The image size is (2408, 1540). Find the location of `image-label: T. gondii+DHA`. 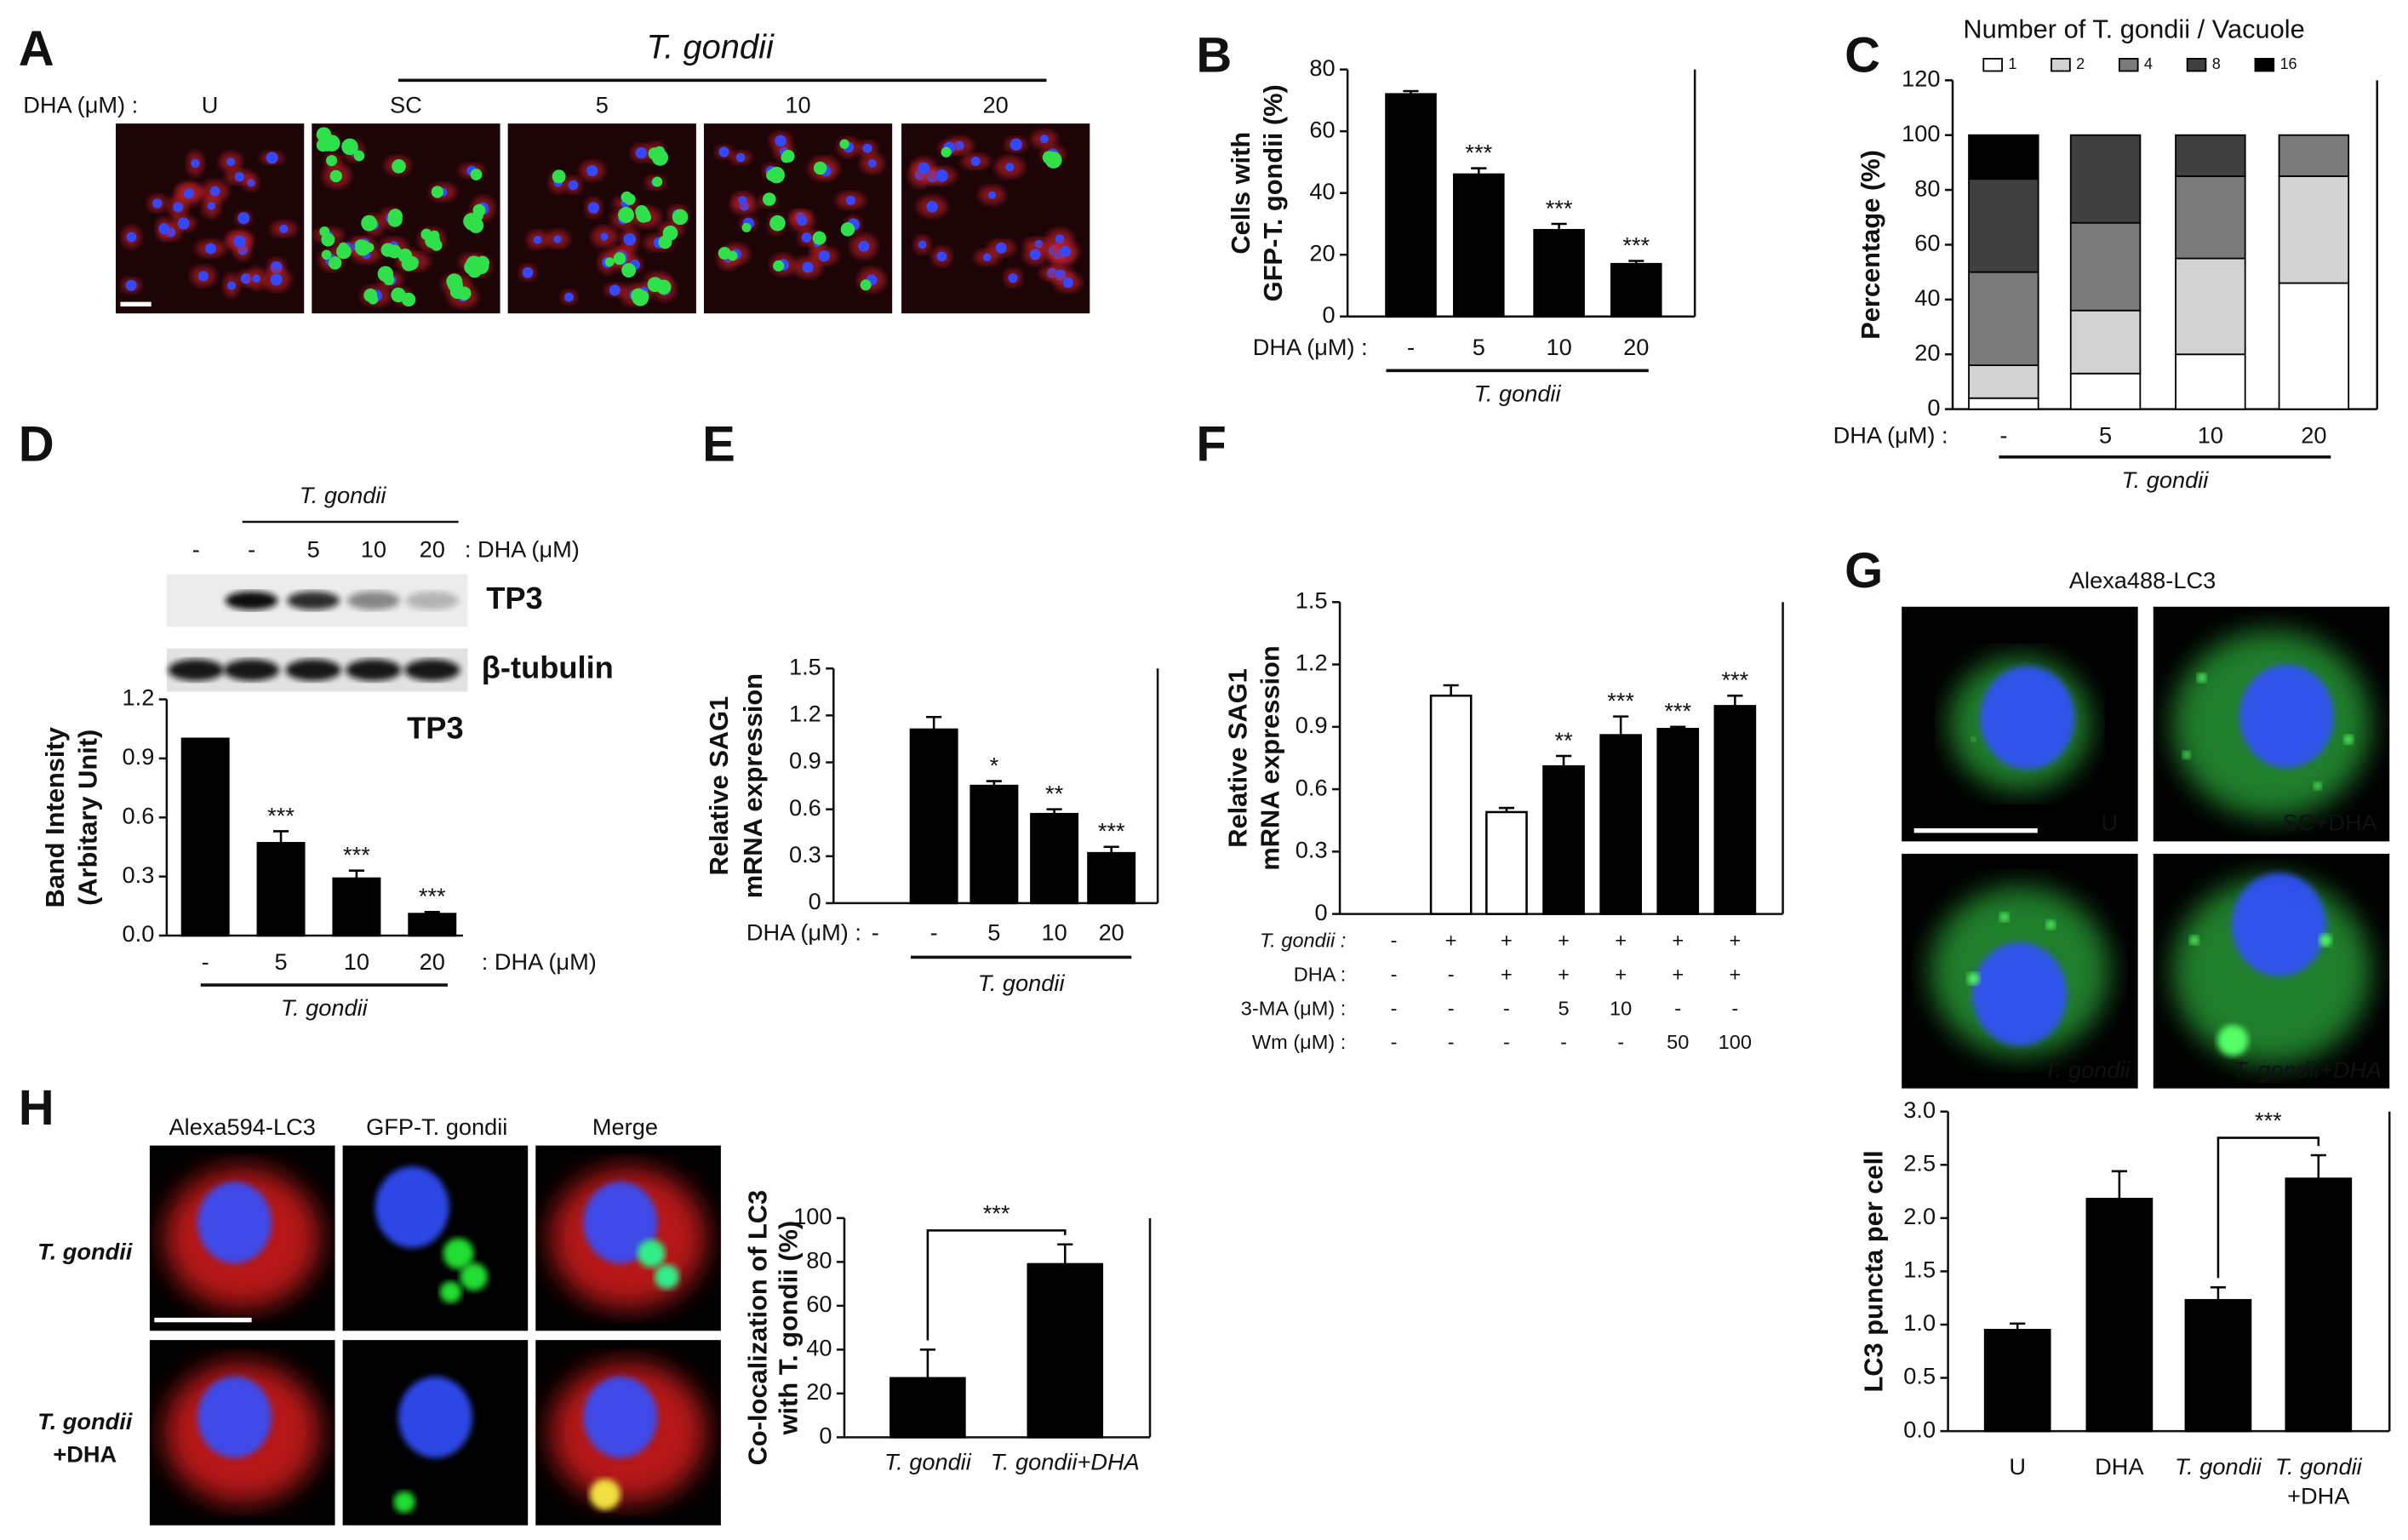

image-label: T. gondii+DHA is located at coordinates (2307, 1069).